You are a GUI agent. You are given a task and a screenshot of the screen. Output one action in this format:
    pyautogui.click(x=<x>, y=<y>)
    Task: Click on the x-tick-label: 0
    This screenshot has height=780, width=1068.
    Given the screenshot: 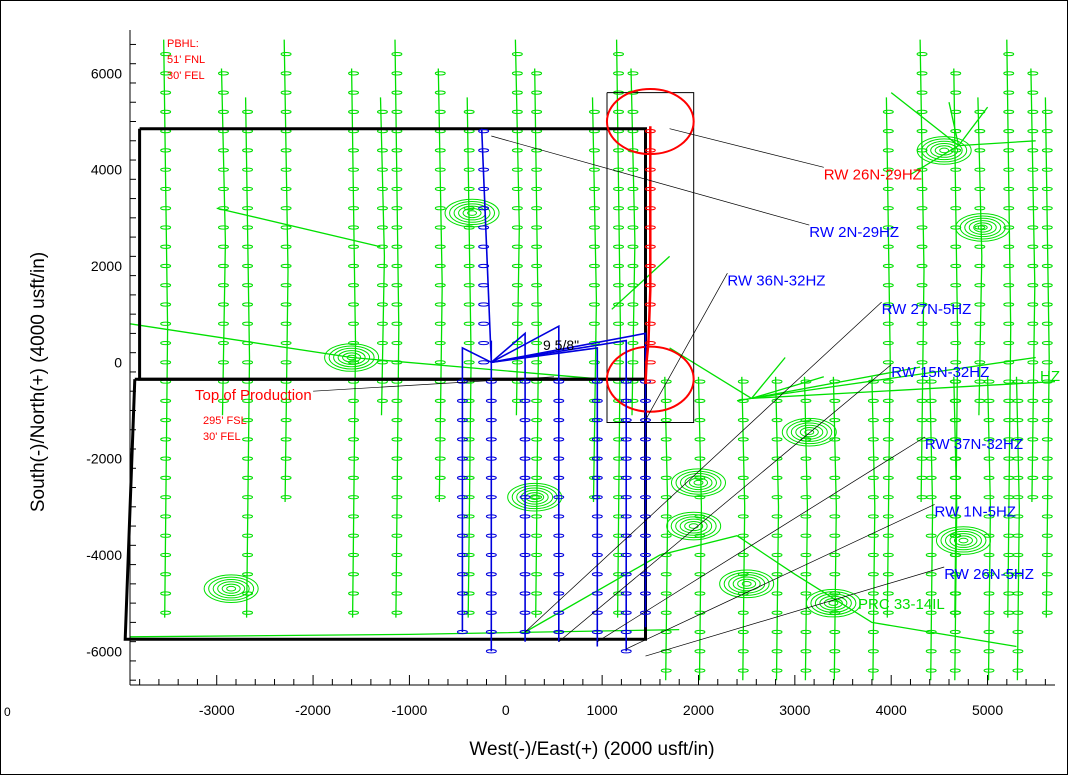 What is the action you would take?
    pyautogui.click(x=506, y=710)
    